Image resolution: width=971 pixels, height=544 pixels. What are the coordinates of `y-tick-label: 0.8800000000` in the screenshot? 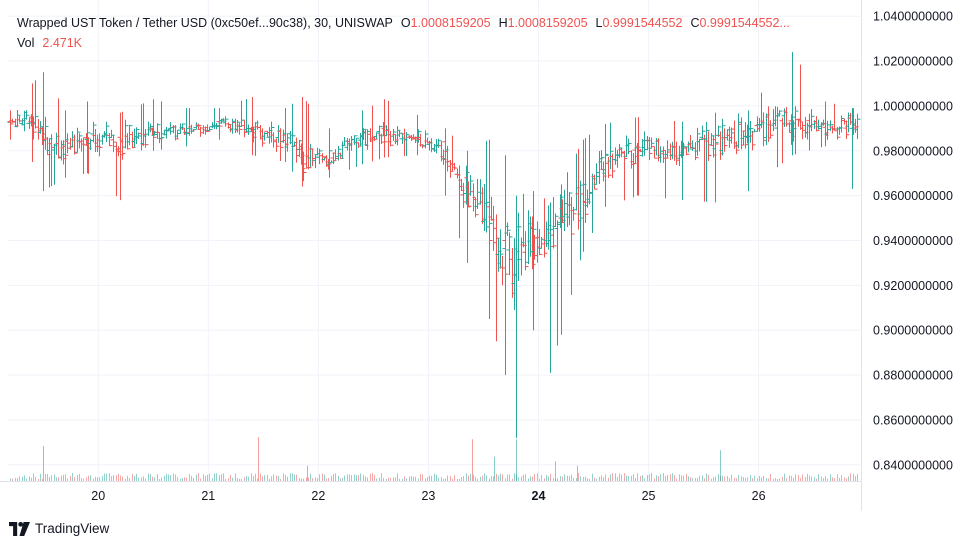 It's located at (913, 376).